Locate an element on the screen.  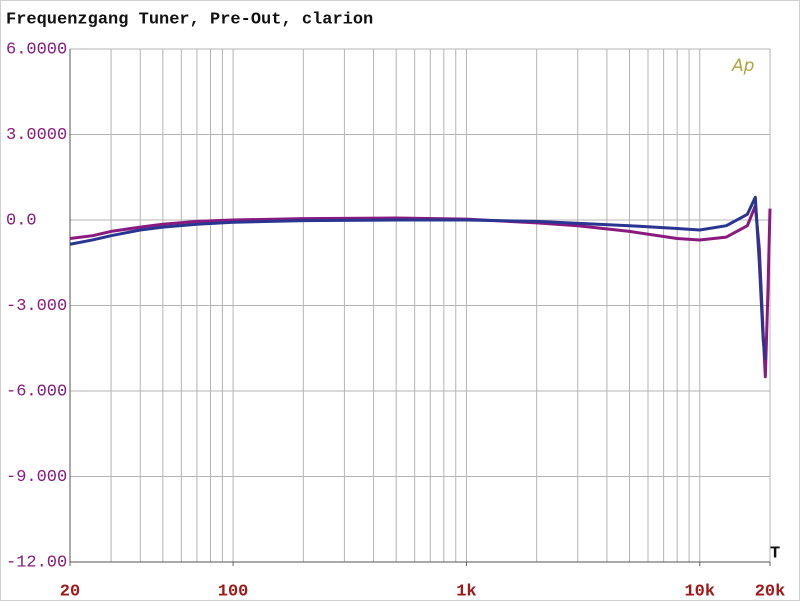
y-tick-label: -6.000 is located at coordinates (36, 391).